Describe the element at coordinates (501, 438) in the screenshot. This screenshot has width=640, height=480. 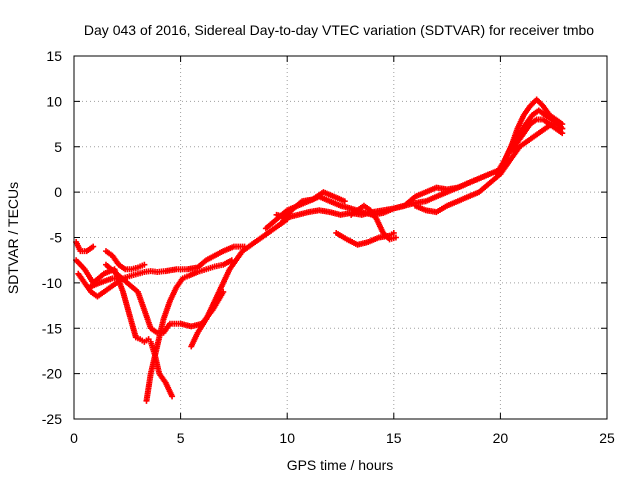
I see `x-tick-label: 20` at that location.